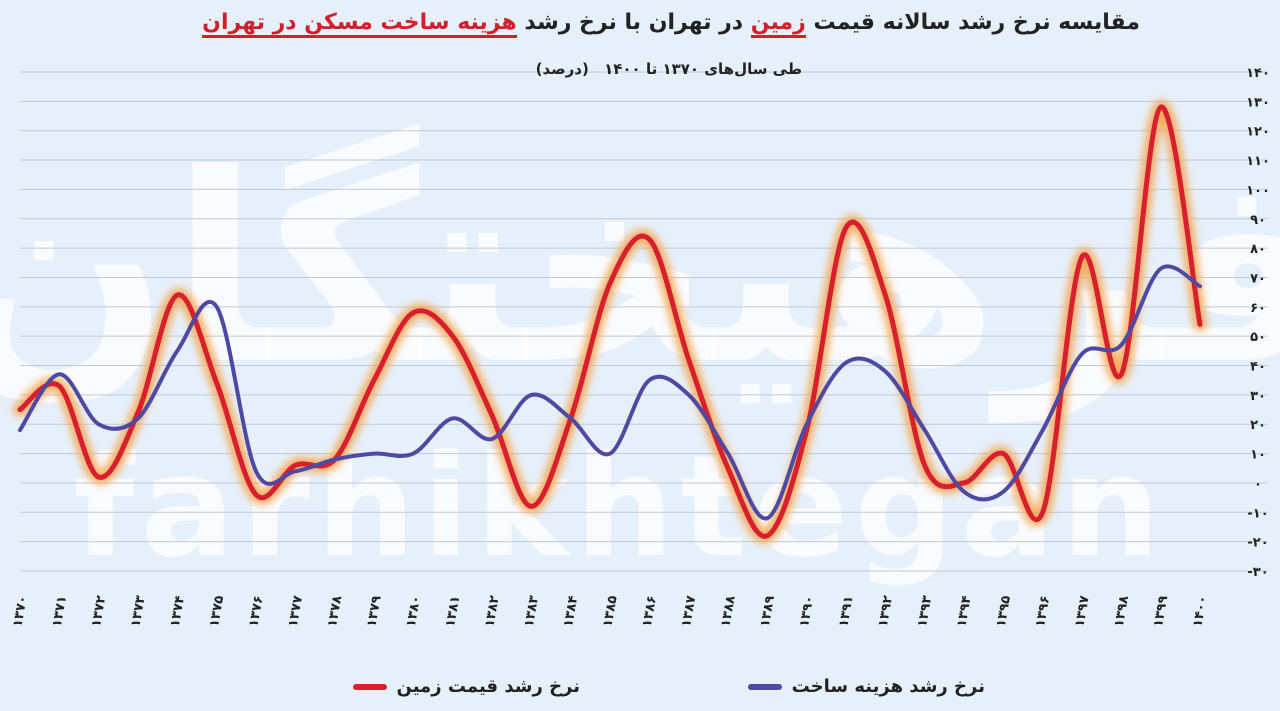 The image size is (1280, 711). I want to click on y-tick-label: -۲۰, so click(1257, 543).